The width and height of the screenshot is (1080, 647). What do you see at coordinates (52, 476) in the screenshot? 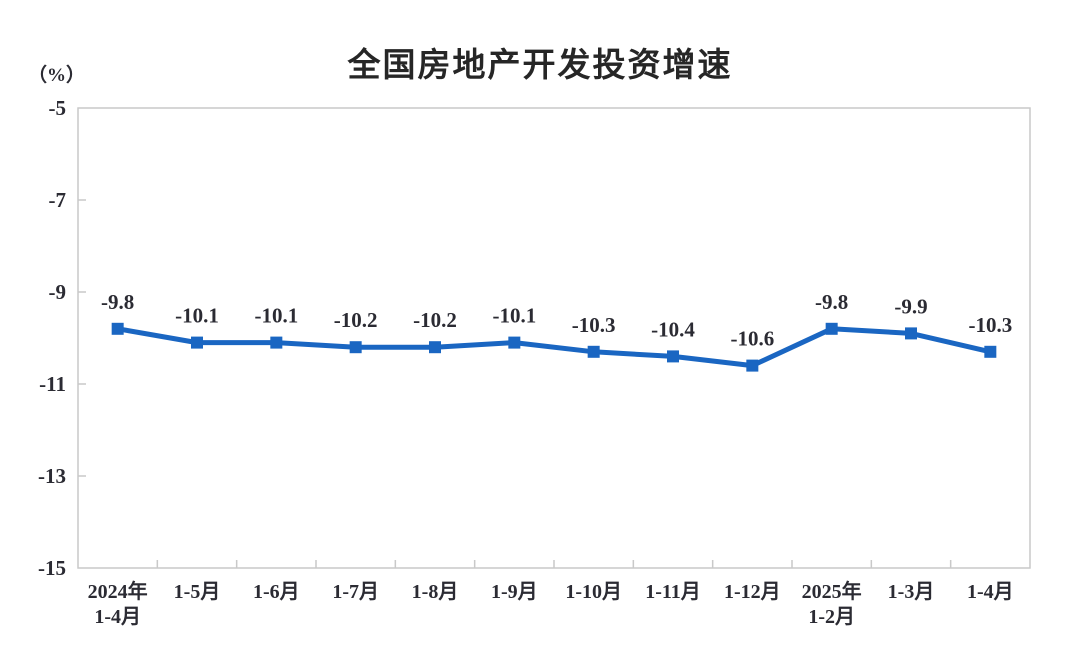
I see `y-tick-label: -13` at bounding box center [52, 476].